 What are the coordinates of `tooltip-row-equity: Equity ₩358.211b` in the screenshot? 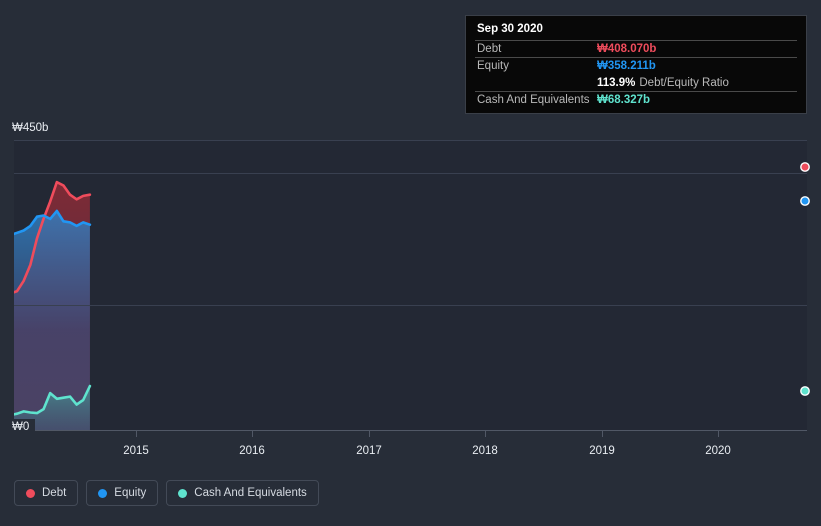 It's located at (636, 65).